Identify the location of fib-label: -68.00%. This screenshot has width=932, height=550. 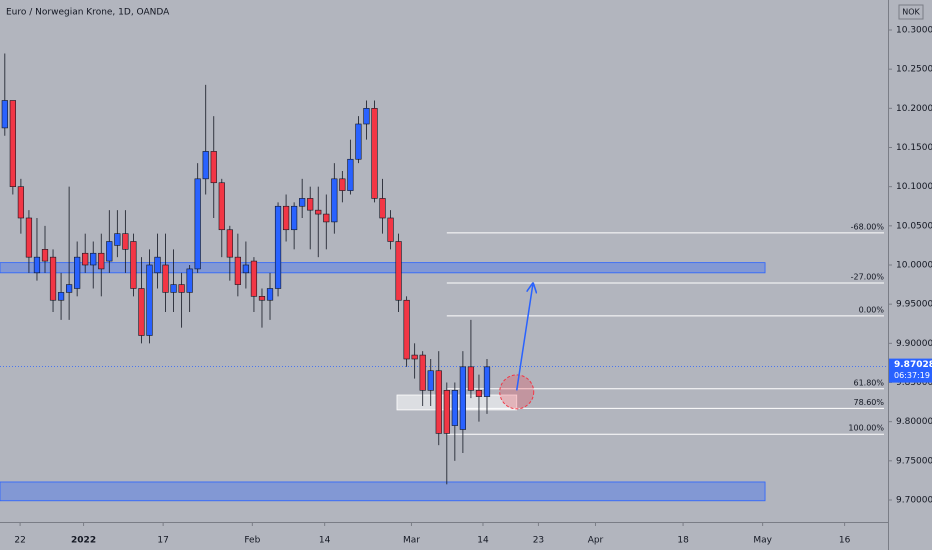
(868, 226).